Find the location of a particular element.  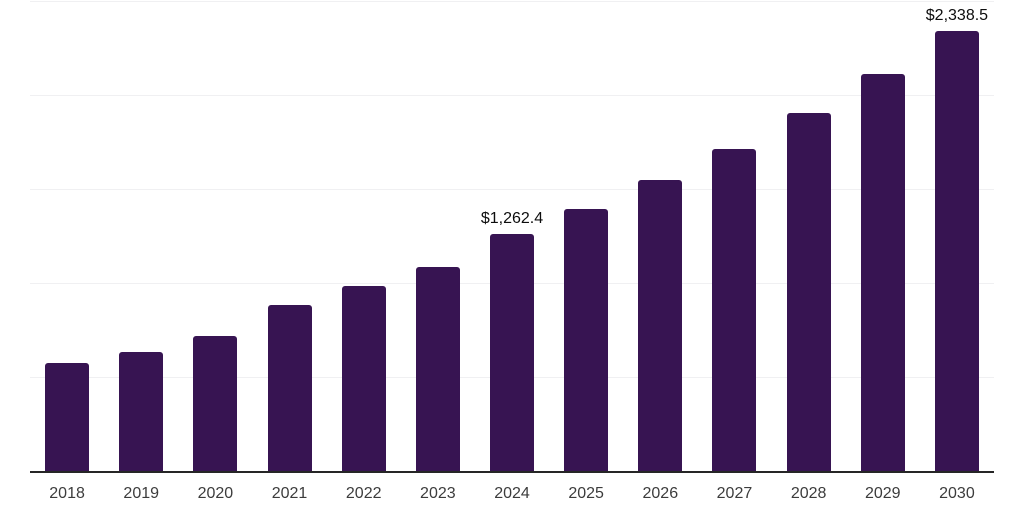

x-tick-label: 2020 is located at coordinates (215, 493).